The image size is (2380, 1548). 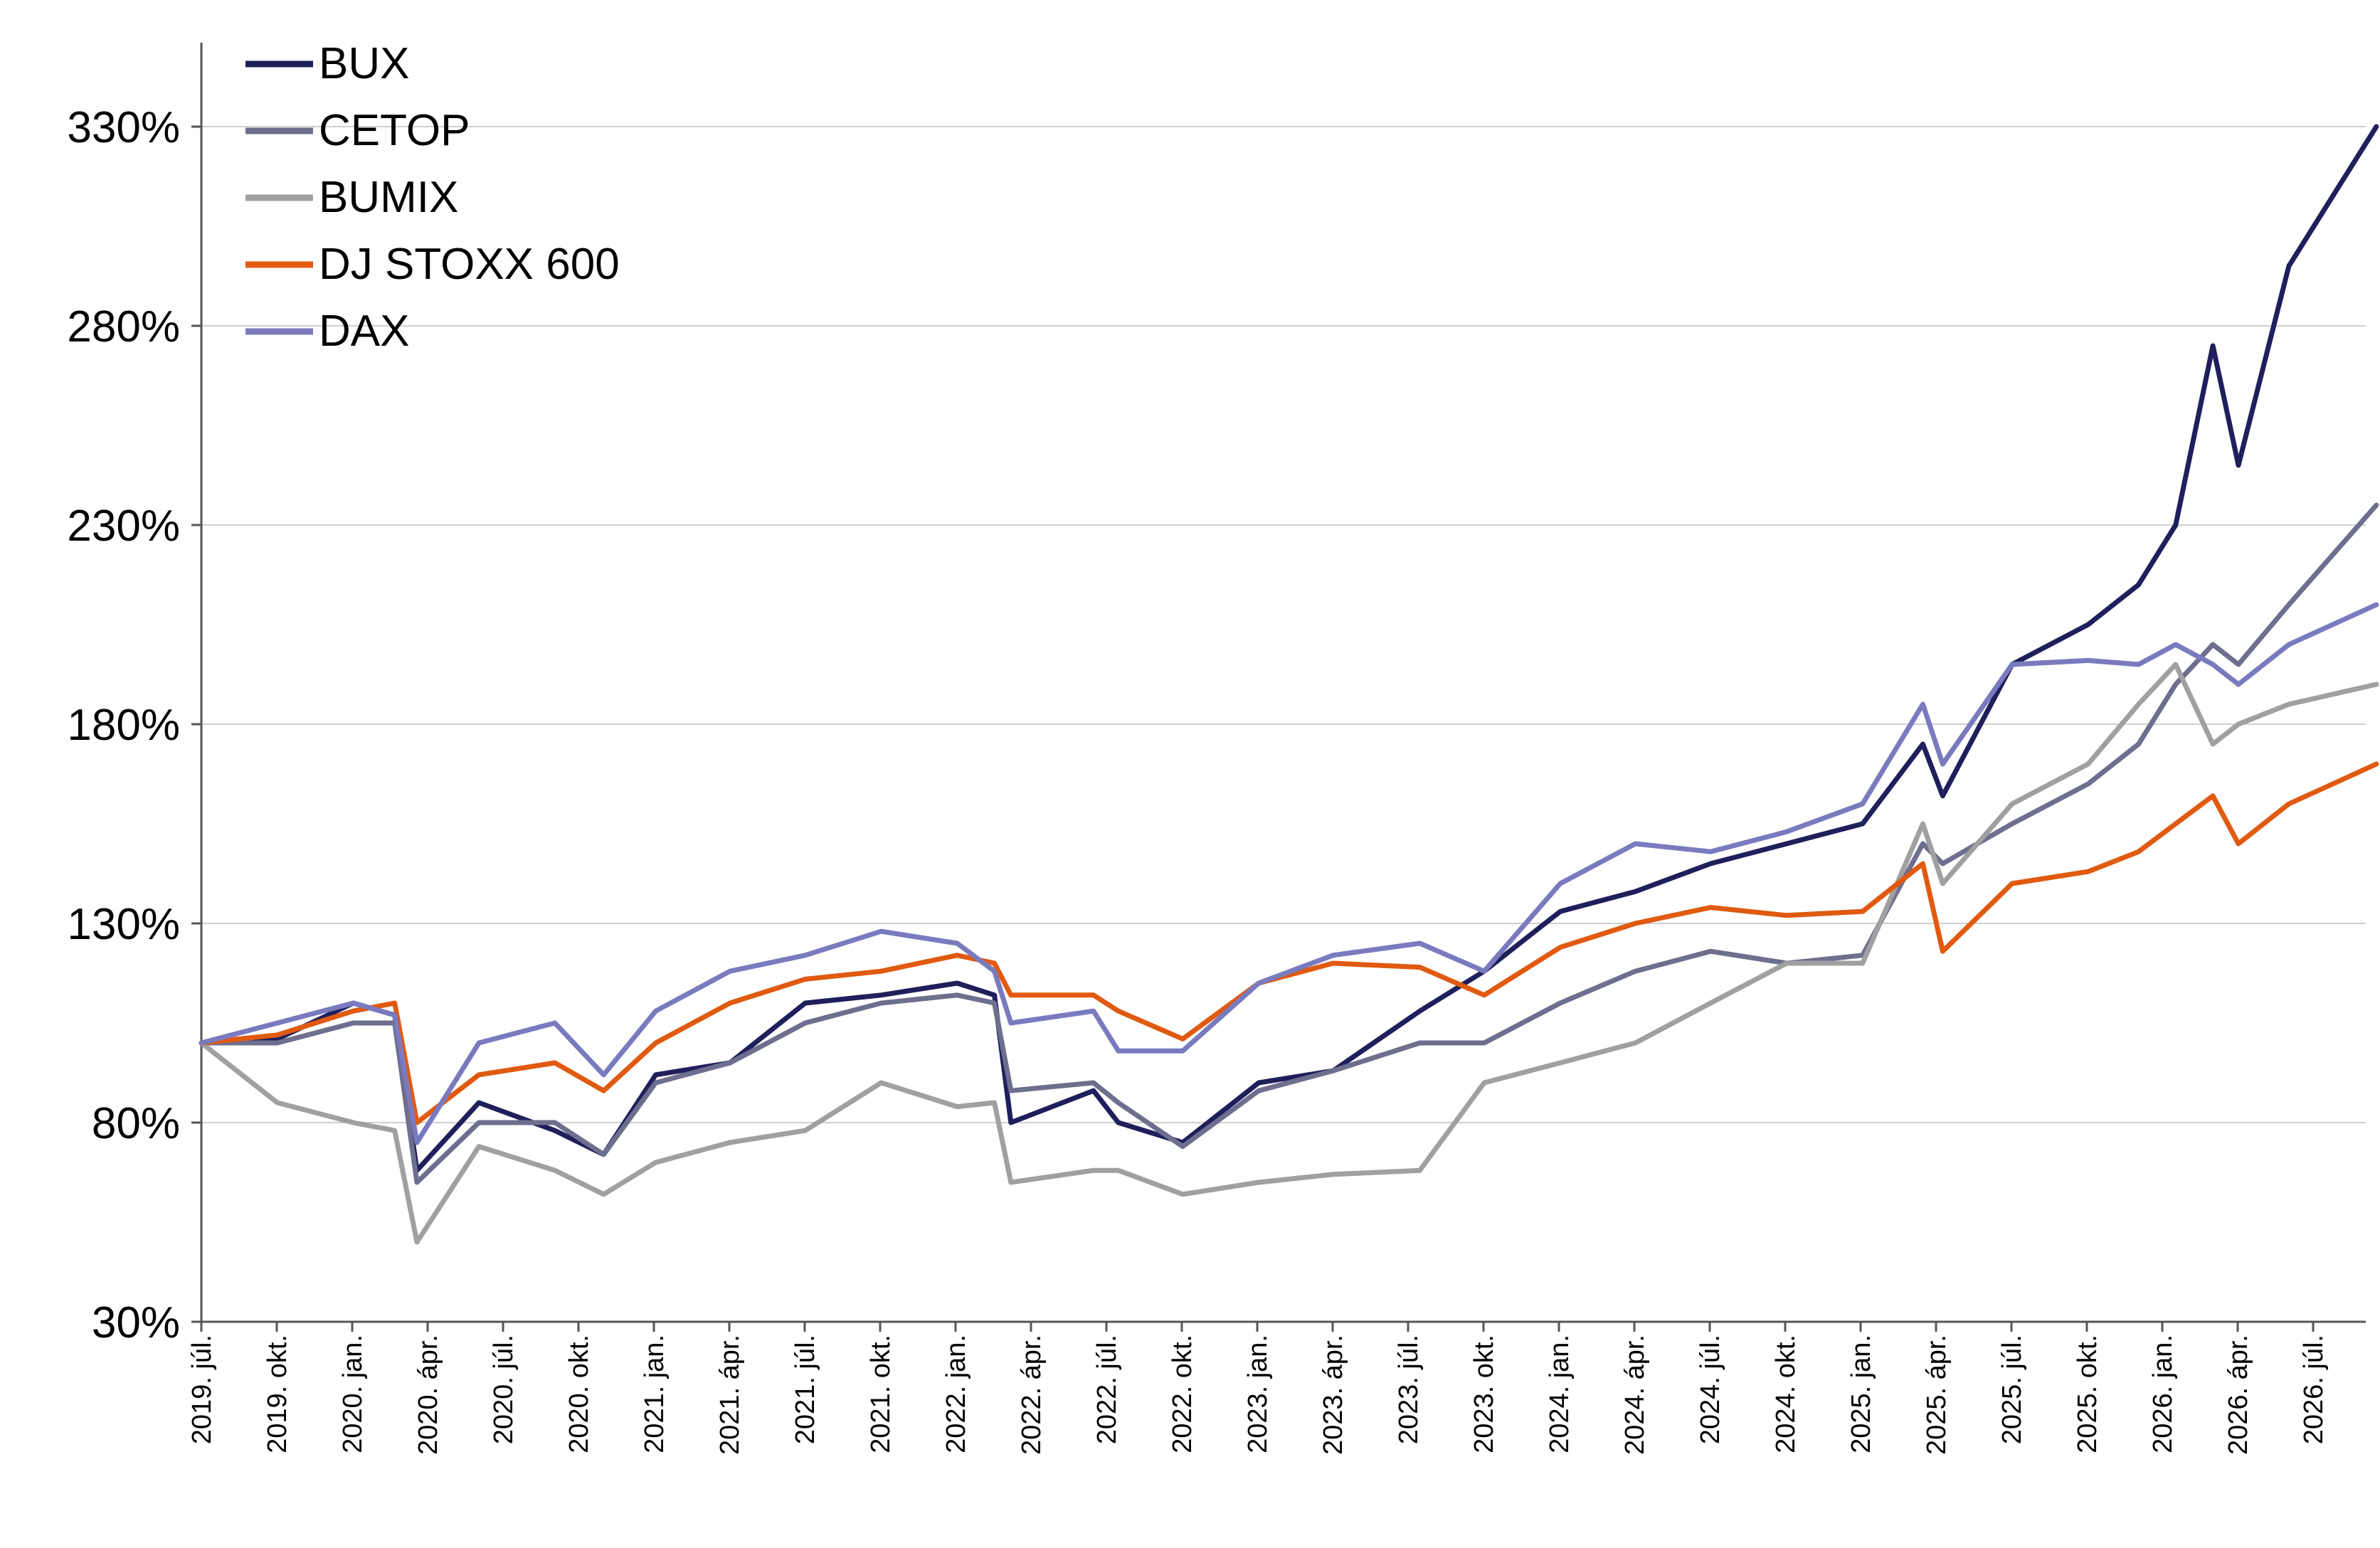 I want to click on x-tick-label: 2021. júl., so click(x=805, y=1389).